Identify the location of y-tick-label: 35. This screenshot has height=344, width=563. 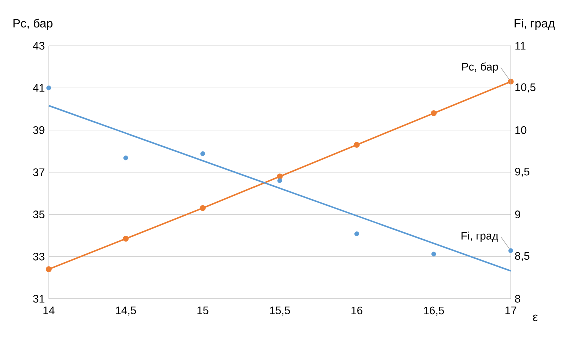
(39, 214).